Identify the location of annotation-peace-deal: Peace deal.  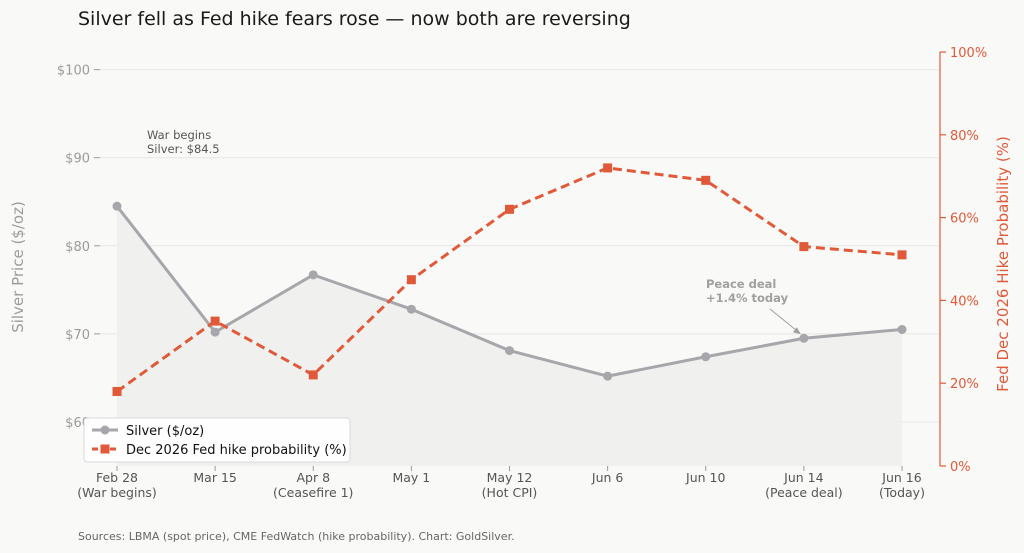
(741, 284).